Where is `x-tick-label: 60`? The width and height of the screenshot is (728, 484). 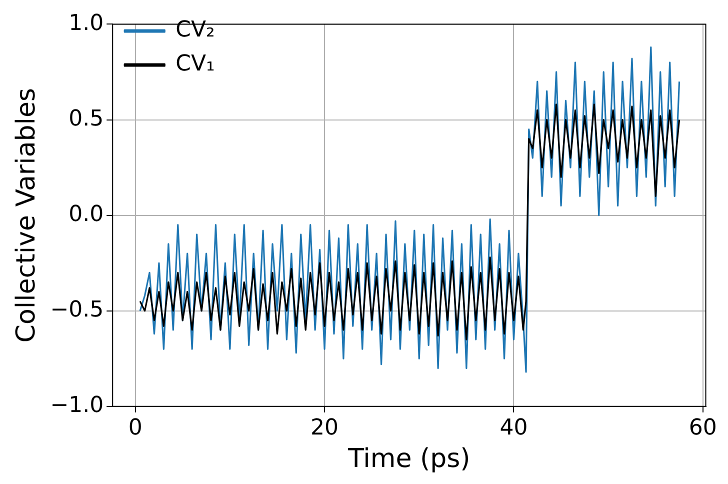
x-tick-label: 60 is located at coordinates (702, 427).